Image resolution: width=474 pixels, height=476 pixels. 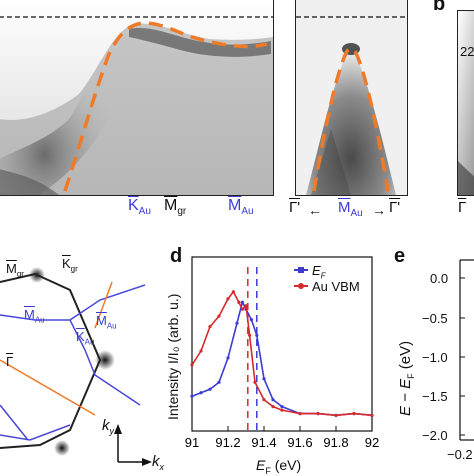 What do you see at coordinates (192, 442) in the screenshot?
I see `x-tick-label: 91` at bounding box center [192, 442].